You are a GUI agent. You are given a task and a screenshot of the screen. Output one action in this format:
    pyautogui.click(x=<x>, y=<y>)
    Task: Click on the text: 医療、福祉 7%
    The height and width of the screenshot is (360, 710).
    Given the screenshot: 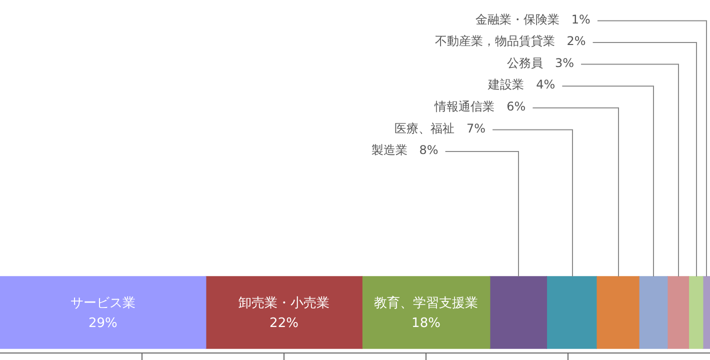 What is the action you would take?
    pyautogui.click(x=440, y=128)
    